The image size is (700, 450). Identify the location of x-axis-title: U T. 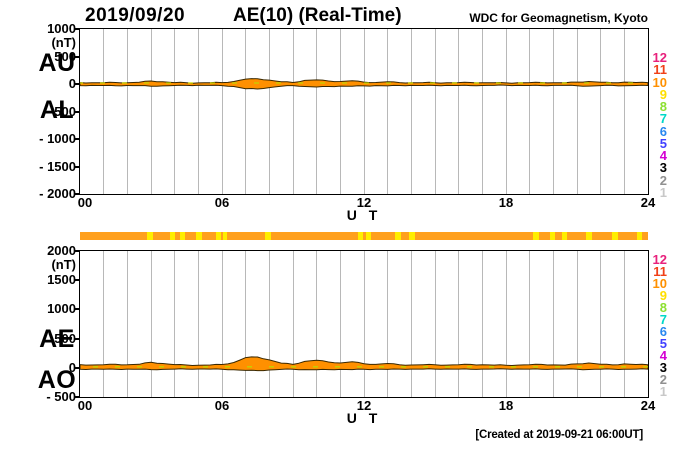
(364, 215).